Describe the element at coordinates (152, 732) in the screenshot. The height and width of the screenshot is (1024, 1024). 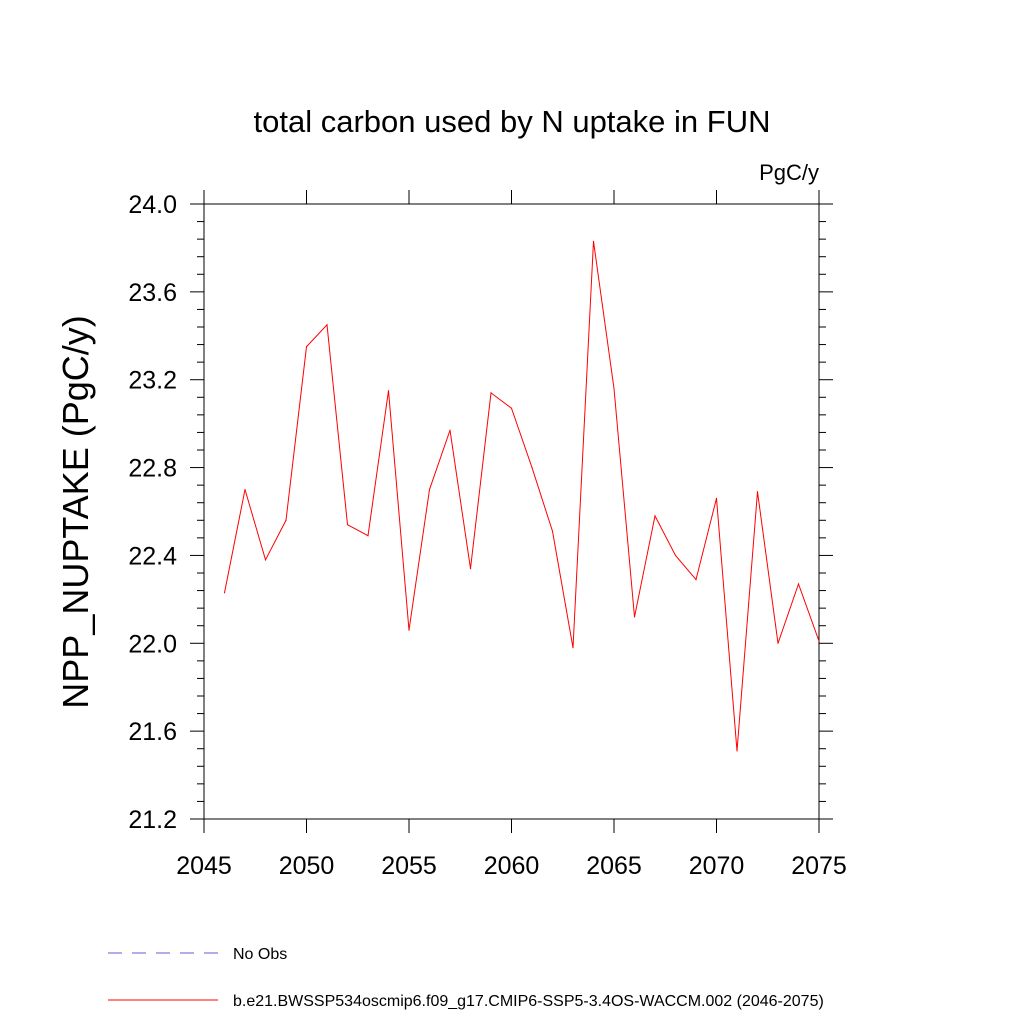
I see `y-tick-label: 21.6` at that location.